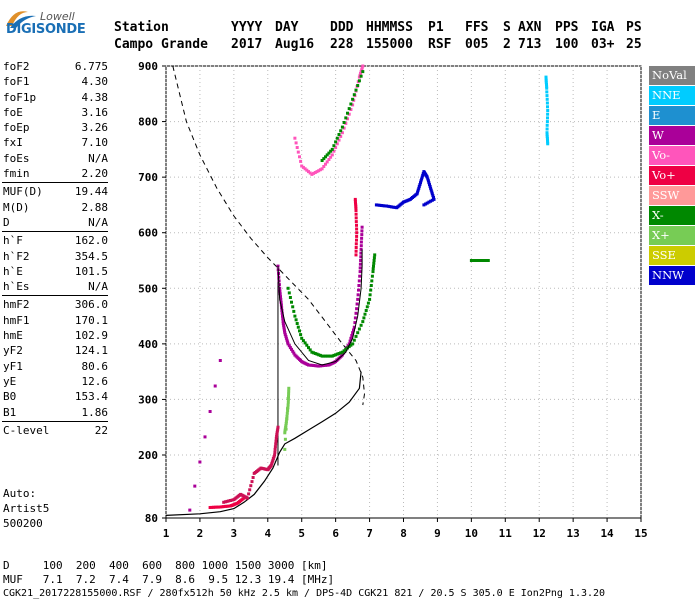  I want to click on header-s-value: 2, so click(507, 44).